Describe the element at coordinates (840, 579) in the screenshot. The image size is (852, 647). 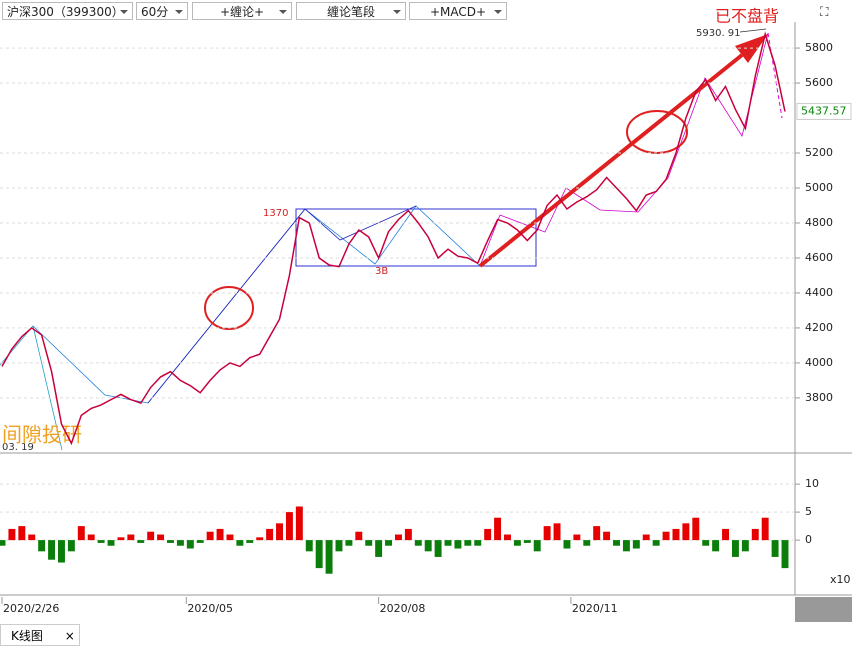
I see `unit-label: x10` at that location.